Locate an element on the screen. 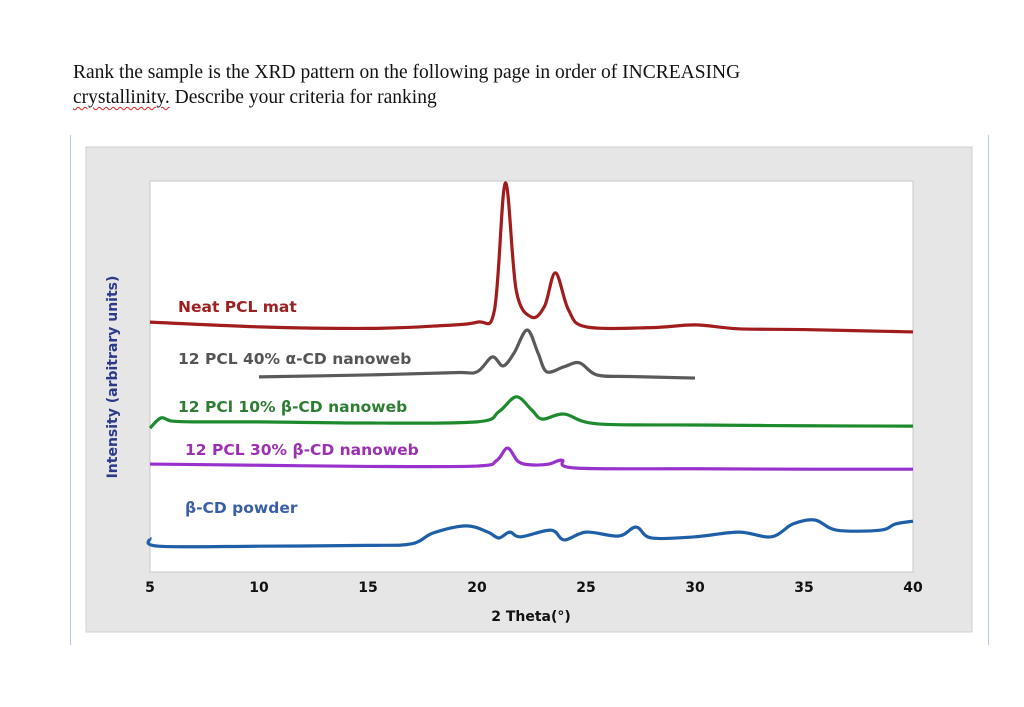 The image size is (1024, 707). x-tick-label: 20 is located at coordinates (477, 588).